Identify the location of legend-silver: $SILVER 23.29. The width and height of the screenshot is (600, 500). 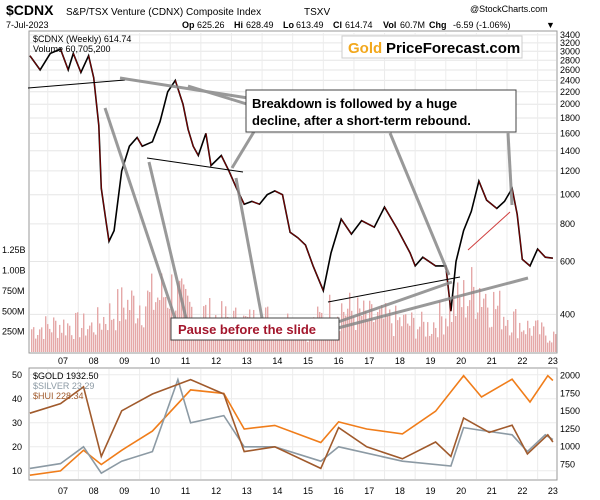
(63, 386).